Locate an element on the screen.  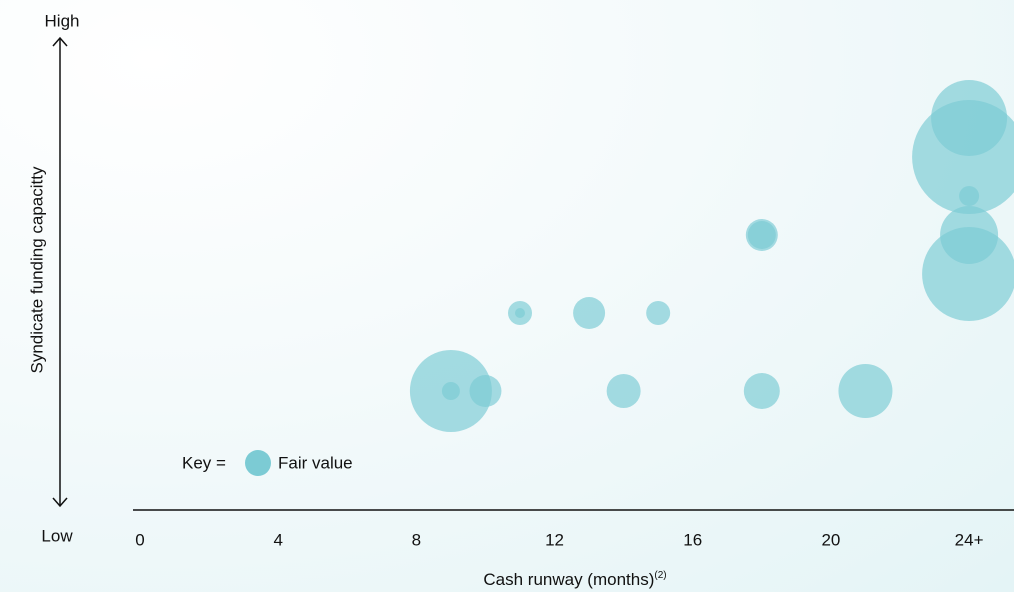
key-label: Key = is located at coordinates (204, 462).